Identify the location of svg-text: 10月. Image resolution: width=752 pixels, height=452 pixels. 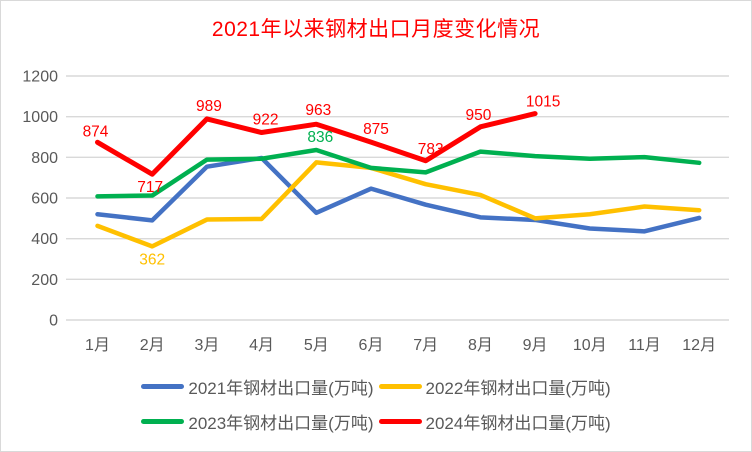
(590, 345).